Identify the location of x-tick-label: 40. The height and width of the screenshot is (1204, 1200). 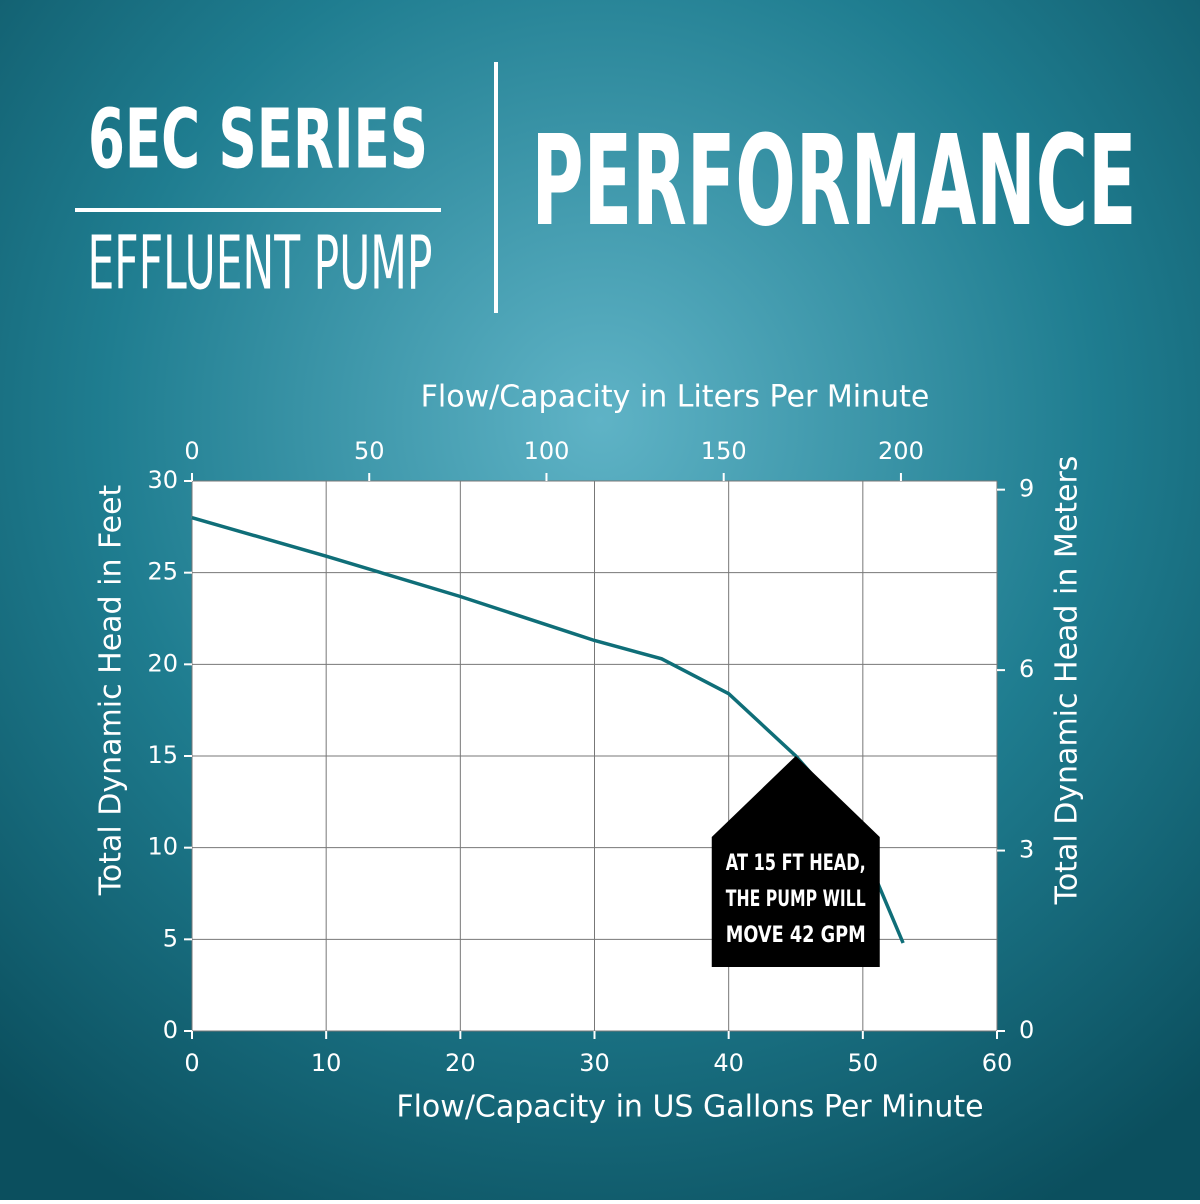
(728, 1063).